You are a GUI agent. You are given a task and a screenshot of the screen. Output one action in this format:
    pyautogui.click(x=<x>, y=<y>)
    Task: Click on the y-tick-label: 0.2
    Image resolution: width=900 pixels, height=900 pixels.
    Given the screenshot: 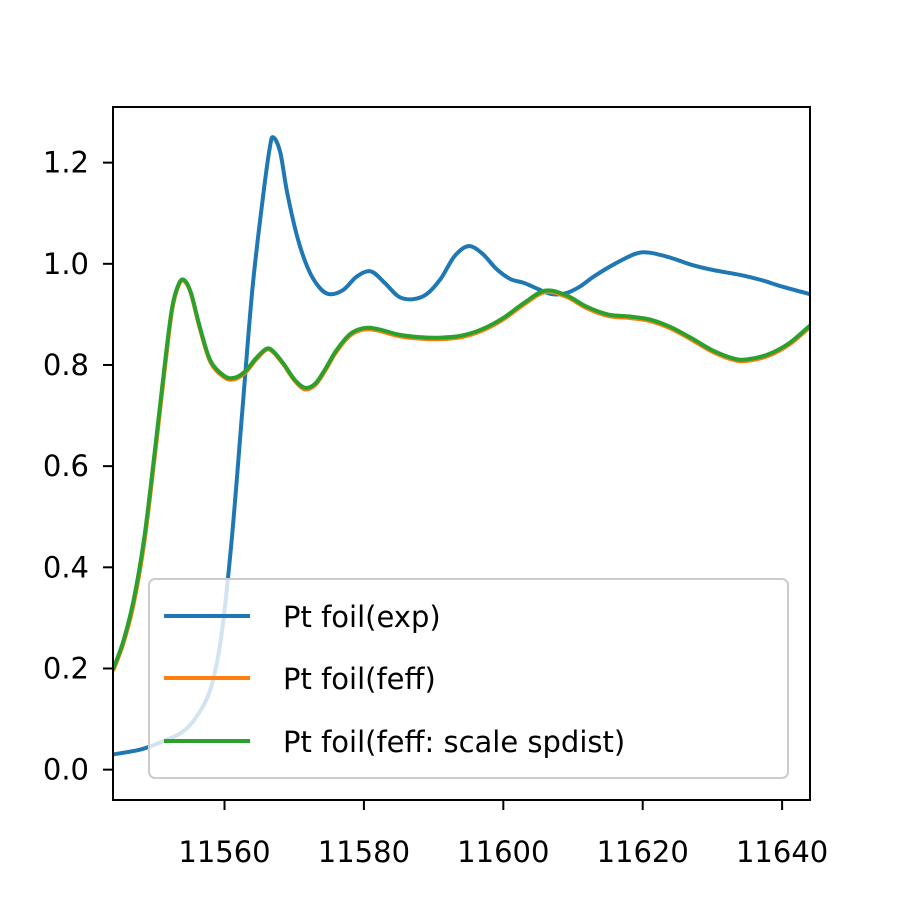 What is the action you would take?
    pyautogui.click(x=66, y=668)
    